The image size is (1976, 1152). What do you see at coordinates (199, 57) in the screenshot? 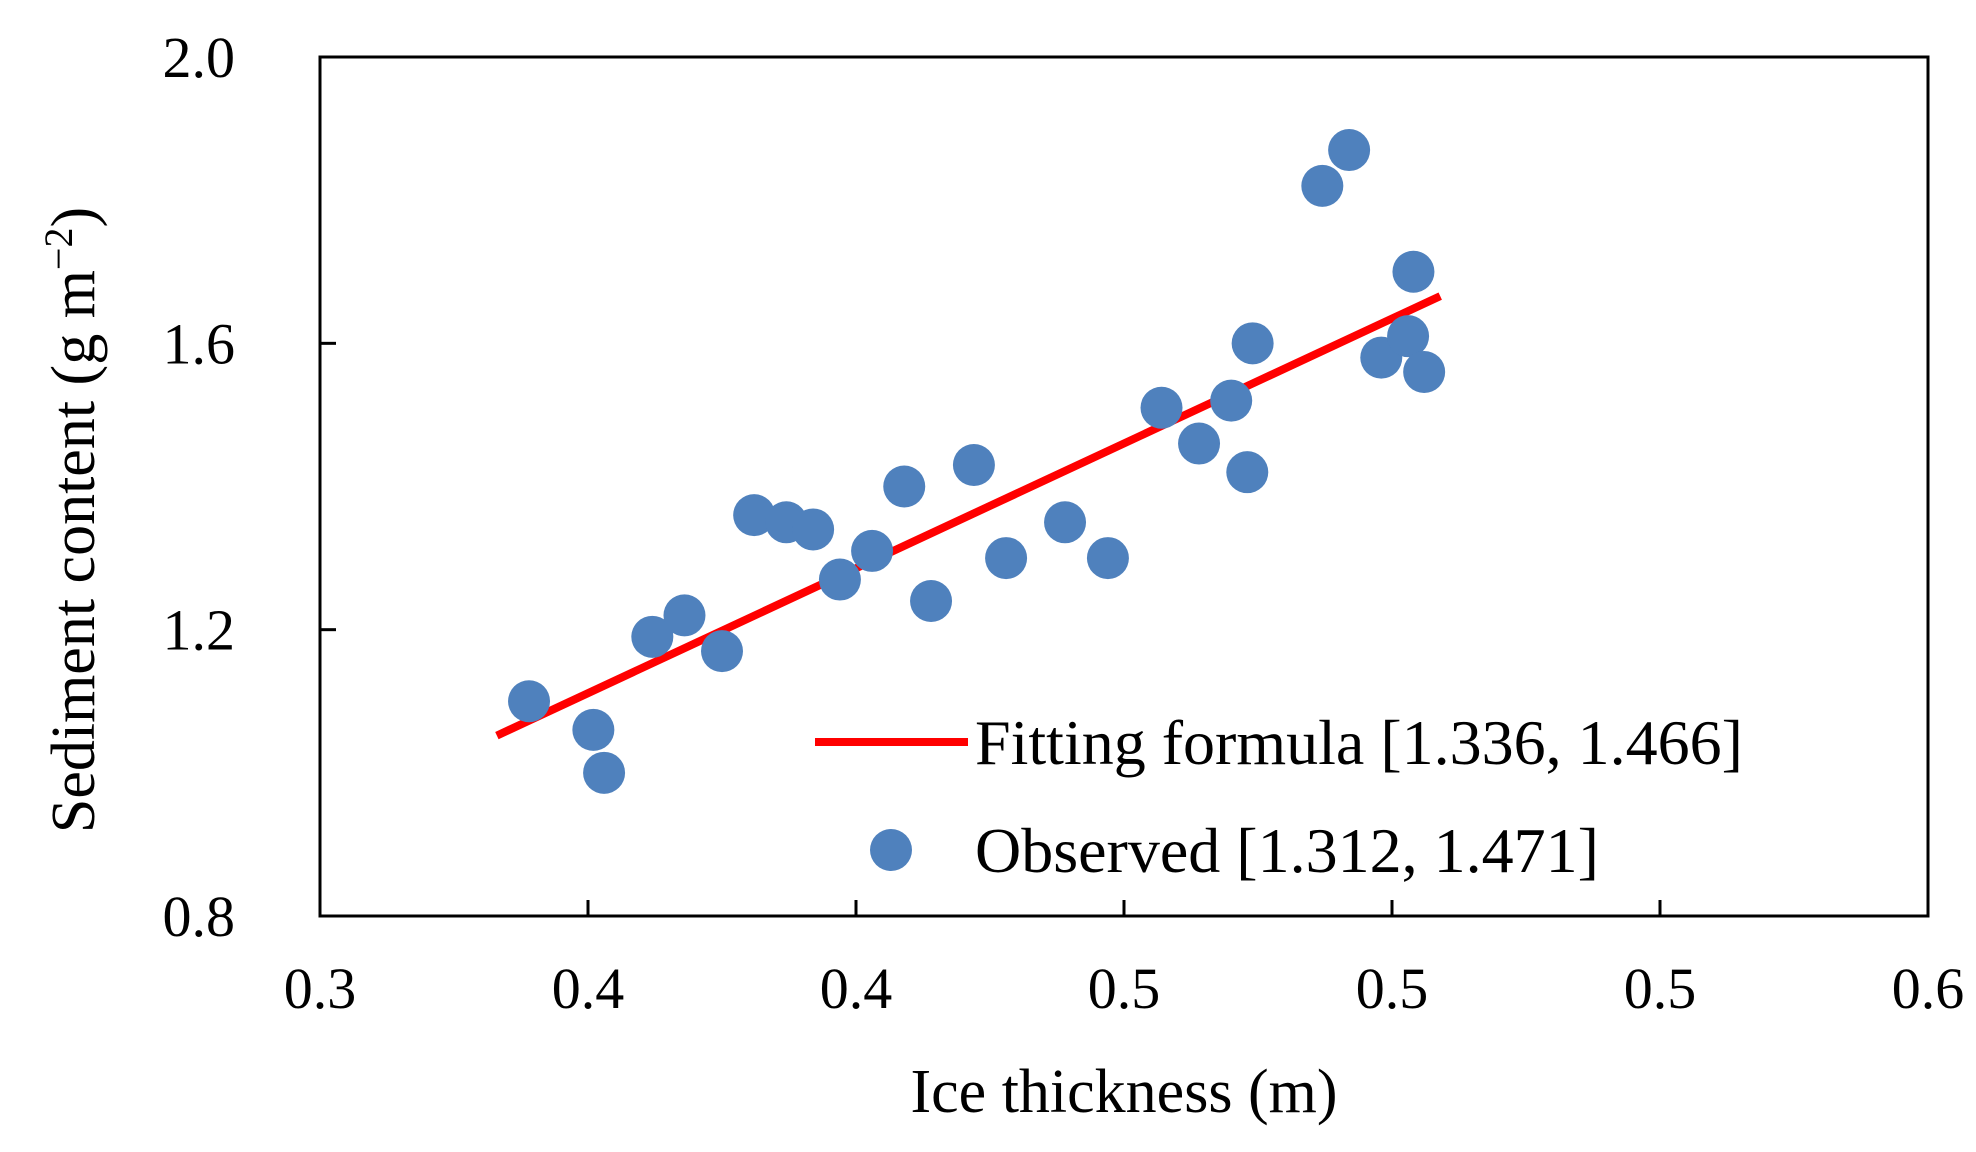
I see `y-tick-label: 2.0` at bounding box center [199, 57].